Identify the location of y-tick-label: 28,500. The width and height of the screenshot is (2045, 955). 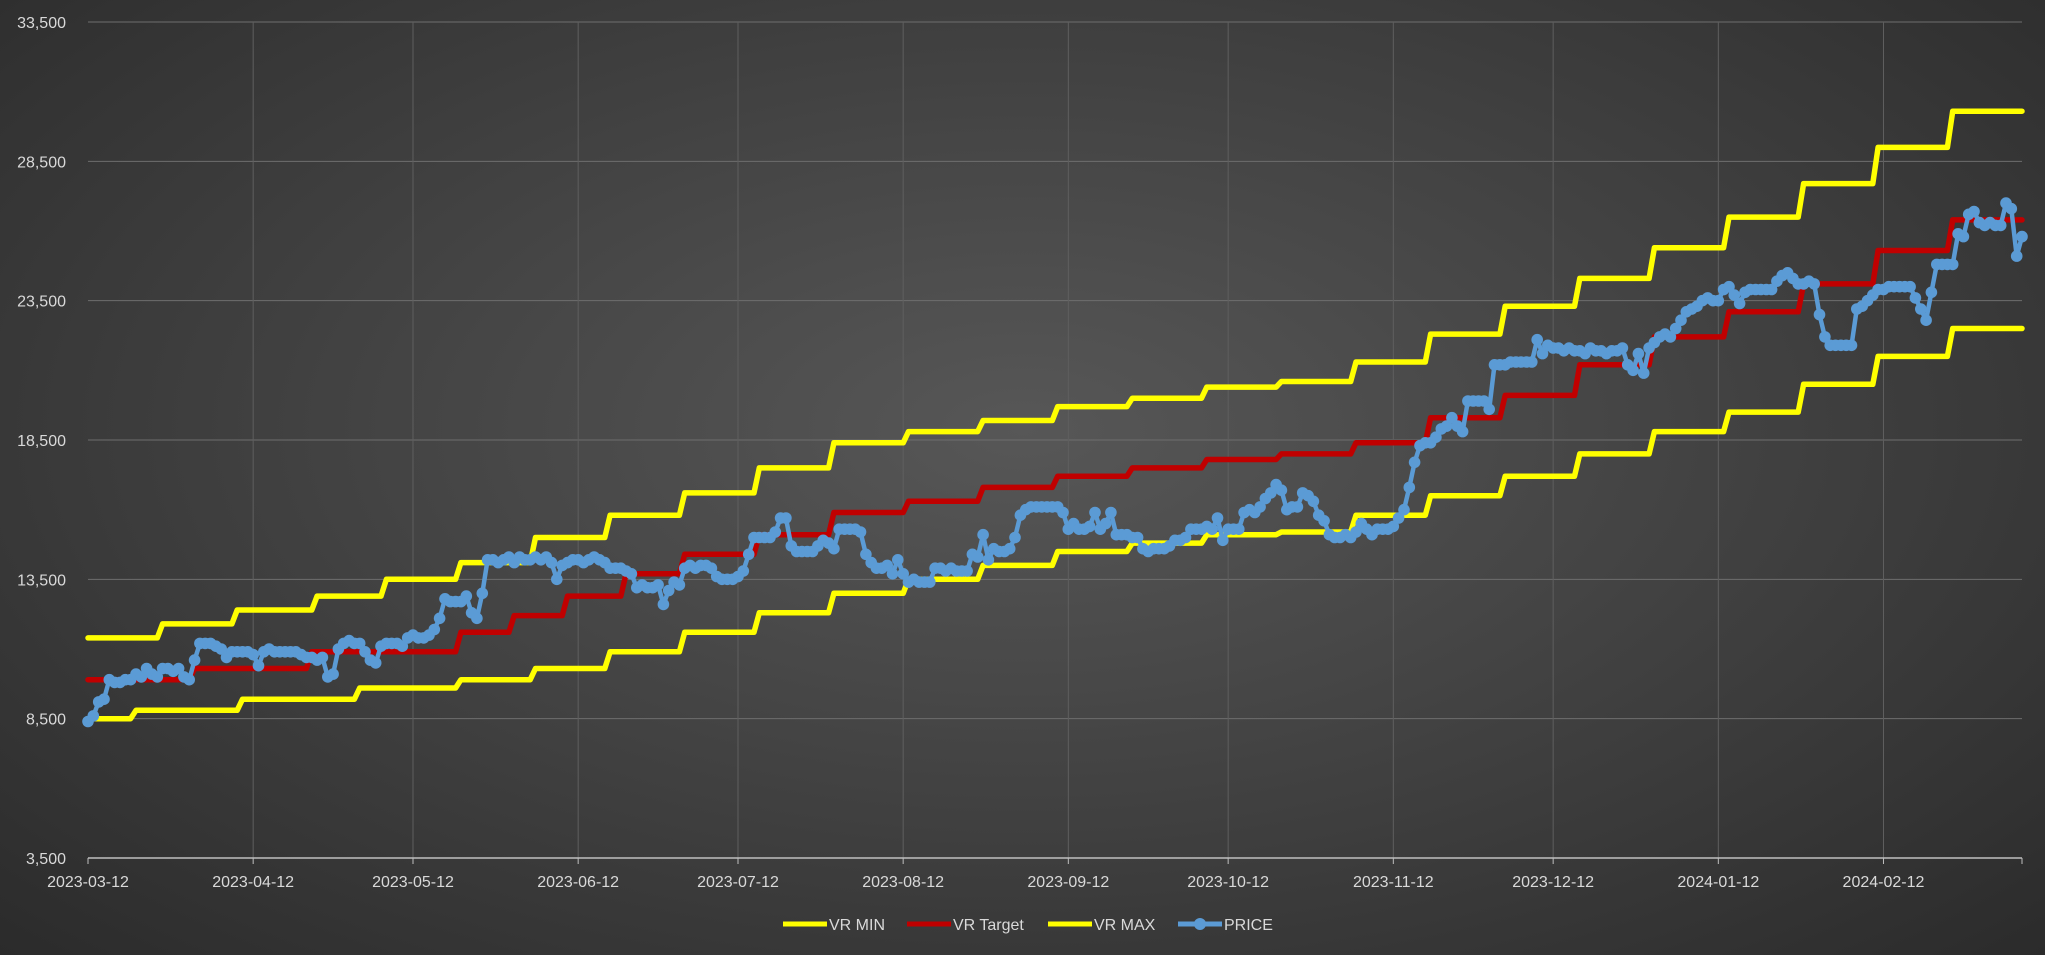
(41, 162).